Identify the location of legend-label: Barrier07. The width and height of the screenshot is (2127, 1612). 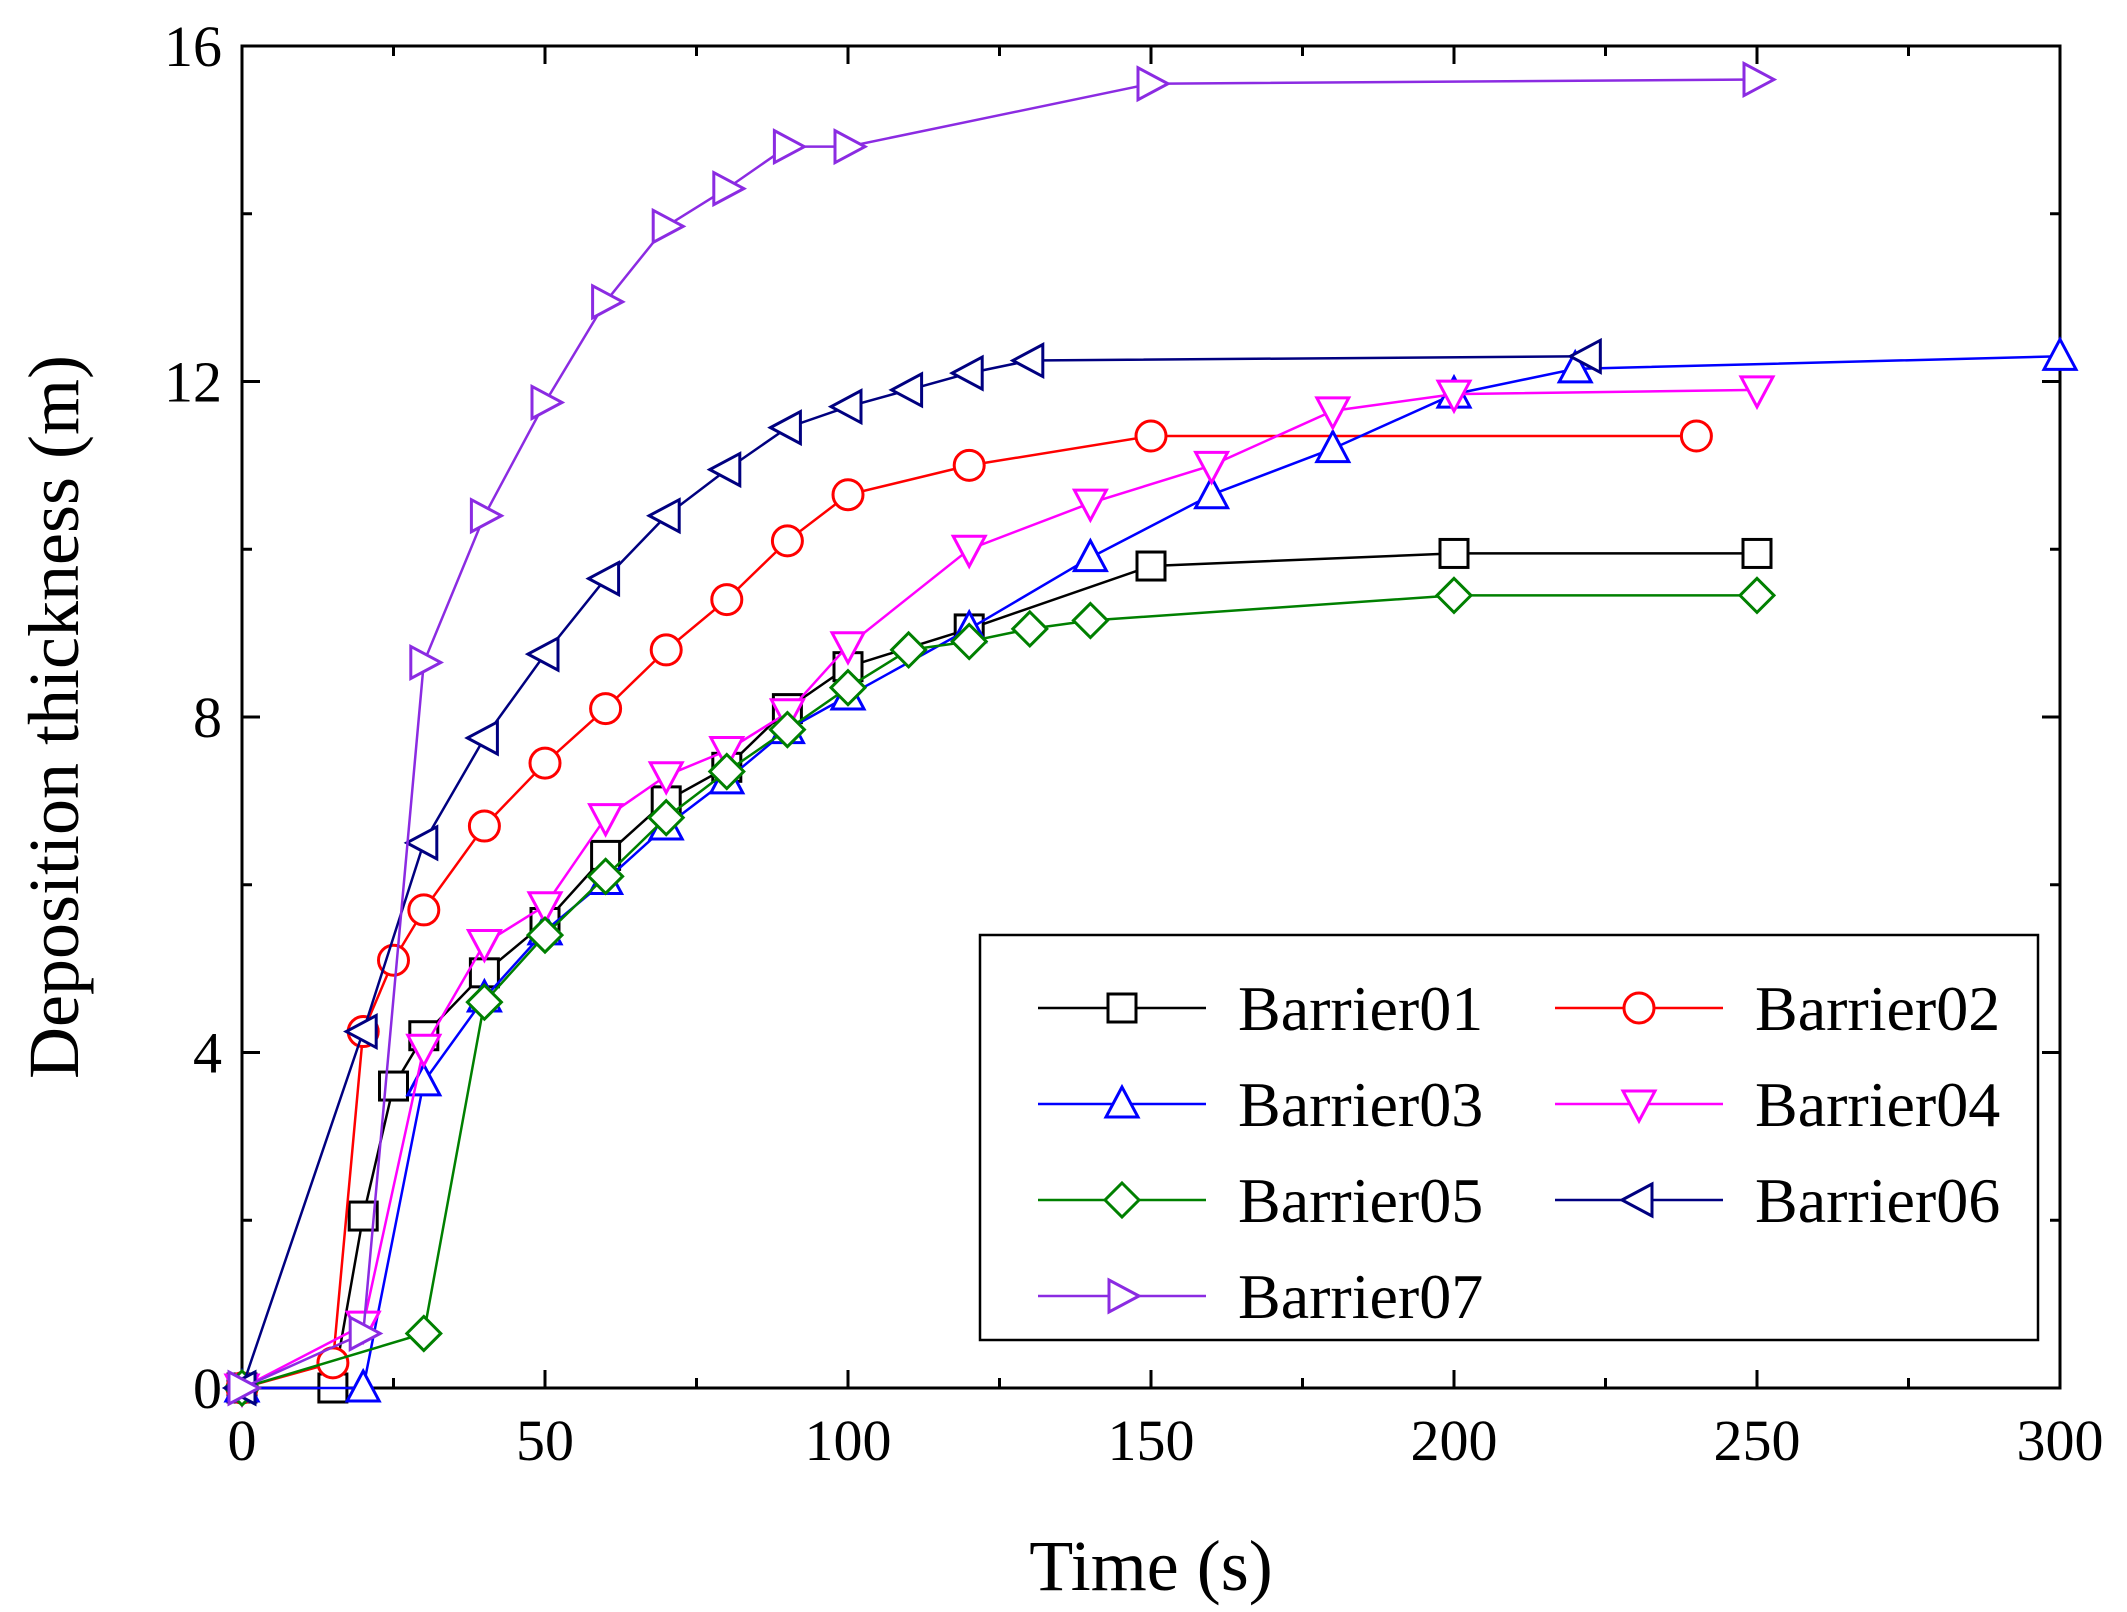
(1360, 1296).